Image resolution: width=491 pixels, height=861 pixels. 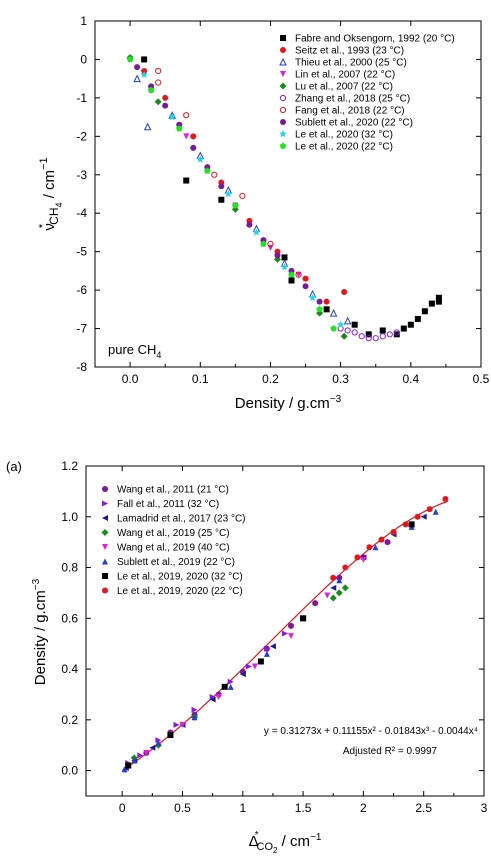 I want to click on y-tick-label: 0, so click(x=83, y=59).